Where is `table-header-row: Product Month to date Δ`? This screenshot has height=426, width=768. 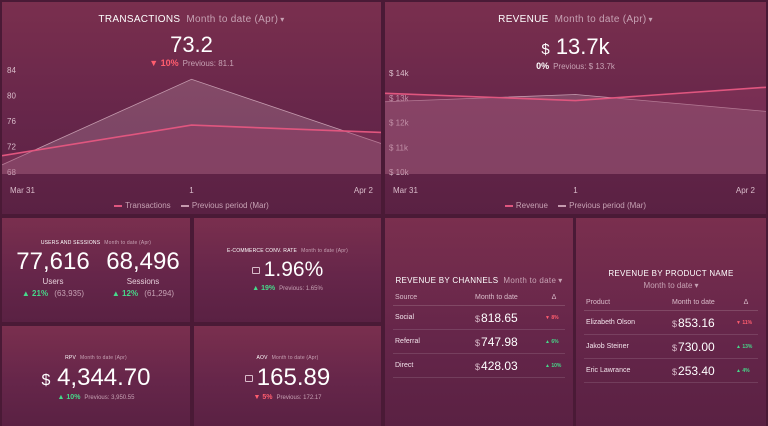 table-header-row: Product Month to date Δ is located at coordinates (671, 304).